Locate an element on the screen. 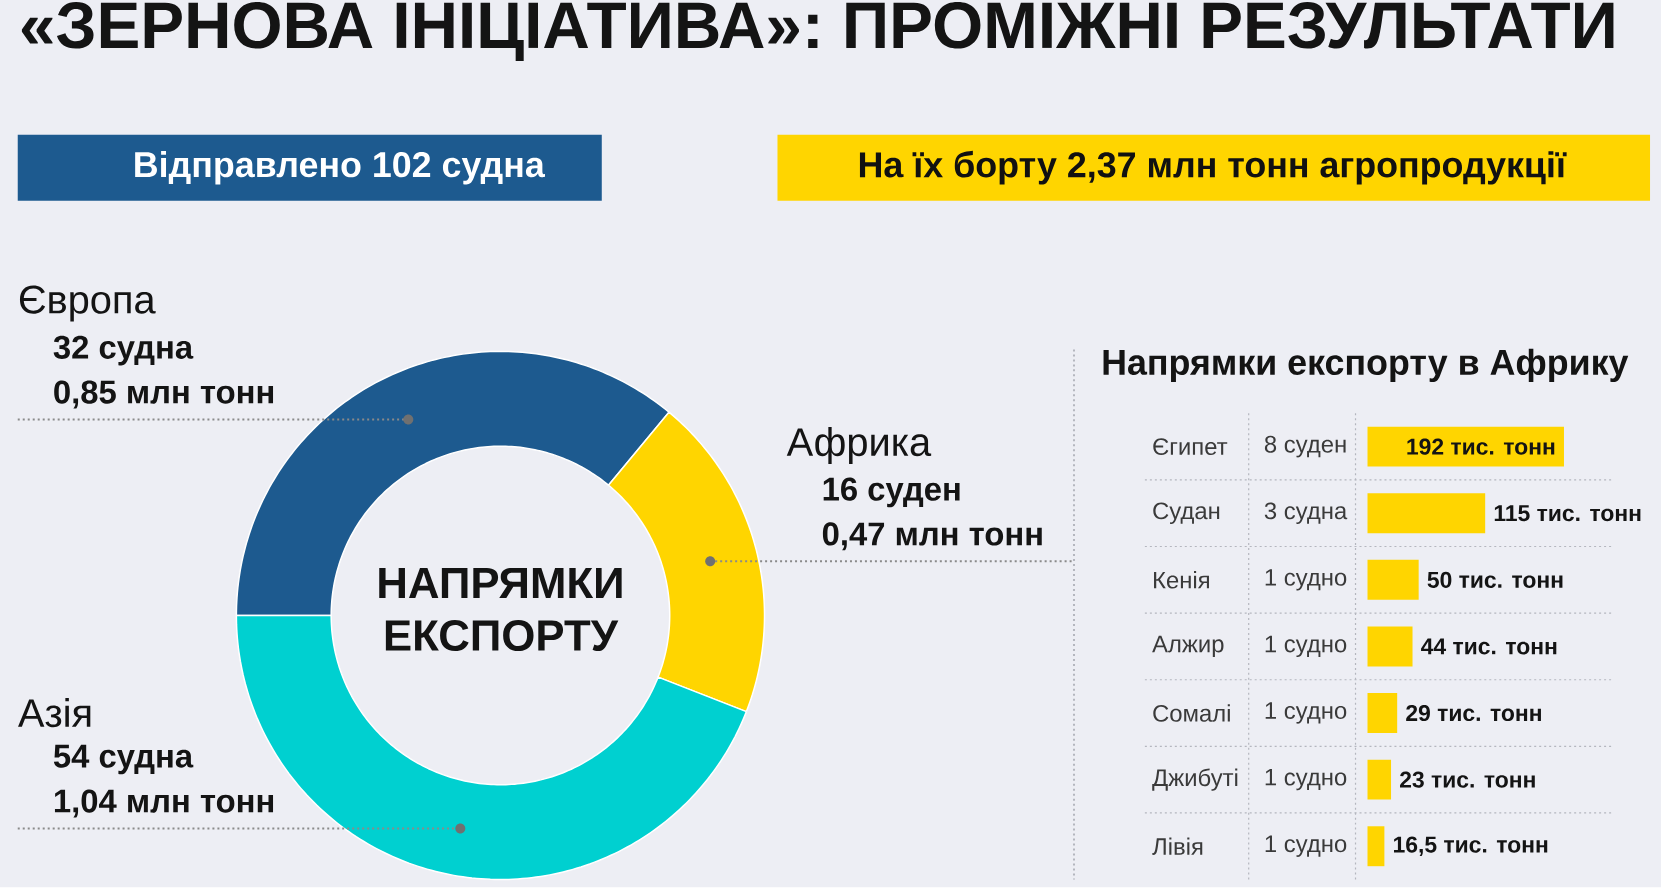  text: «ЗЕРНОВА ІНІЦІАТИВА»: ПРОМІЖНІ РЕЗУЛЬТАТИ is located at coordinates (817, 32).